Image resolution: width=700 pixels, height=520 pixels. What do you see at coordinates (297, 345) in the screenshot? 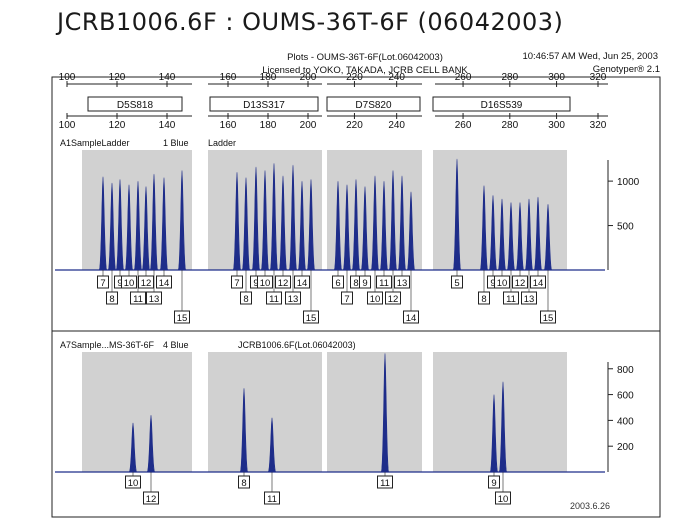
I see `panel-label-right: JCRB1006.6F(Lot.06042003)` at bounding box center [297, 345].